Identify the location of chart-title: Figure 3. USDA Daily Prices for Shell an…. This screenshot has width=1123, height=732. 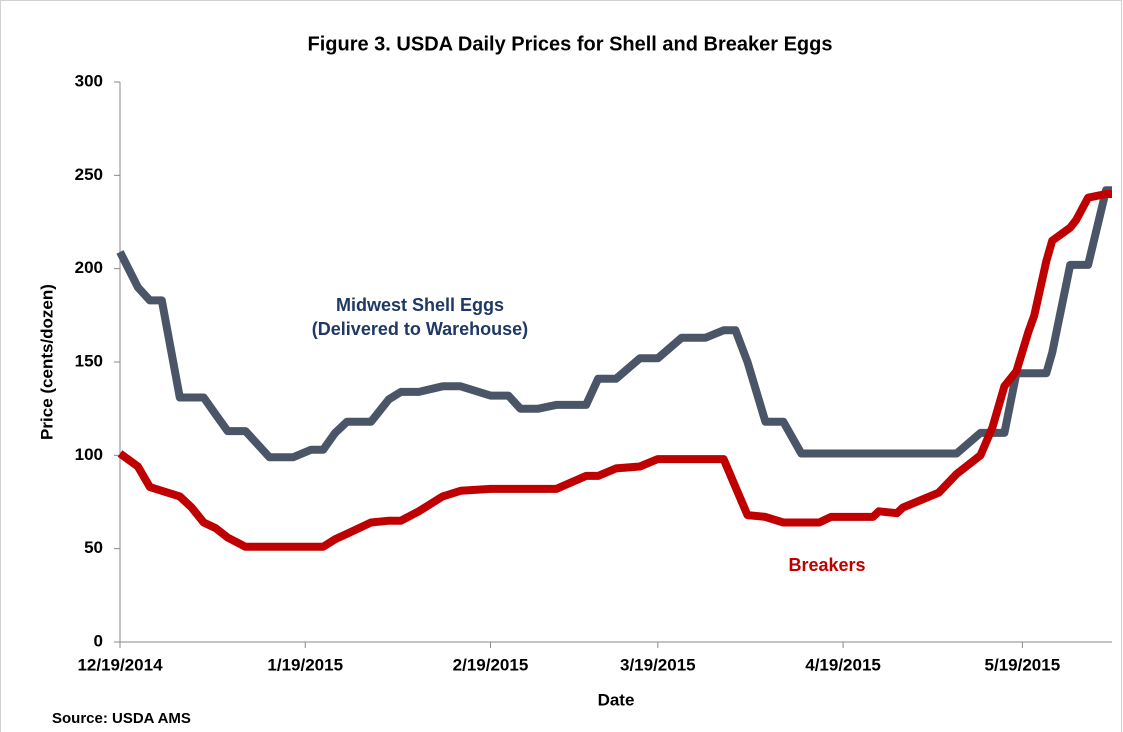
(570, 44).